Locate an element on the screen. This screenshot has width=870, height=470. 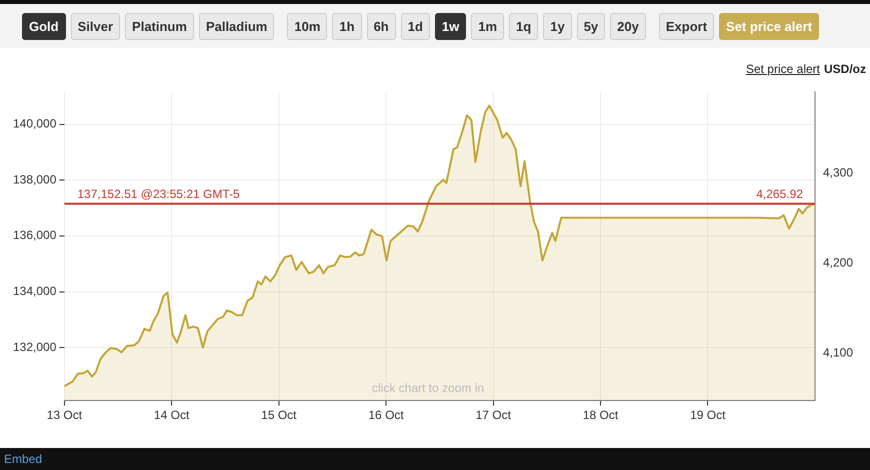
text: 1q is located at coordinates (523, 26).